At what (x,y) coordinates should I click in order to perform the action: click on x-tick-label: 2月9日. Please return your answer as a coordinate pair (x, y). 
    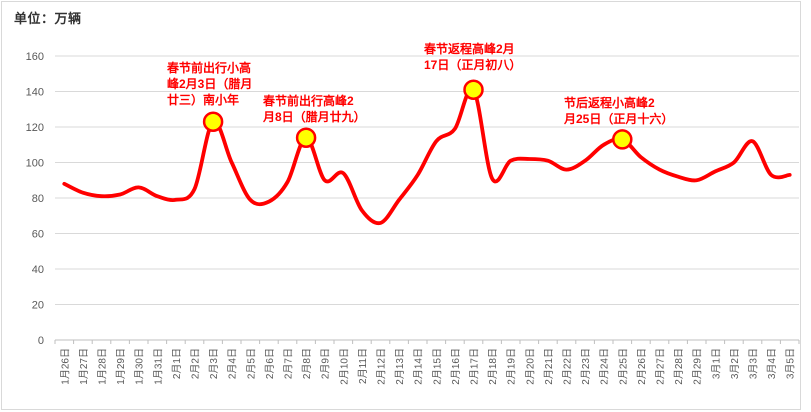
    Looking at the image, I should click on (326, 363).